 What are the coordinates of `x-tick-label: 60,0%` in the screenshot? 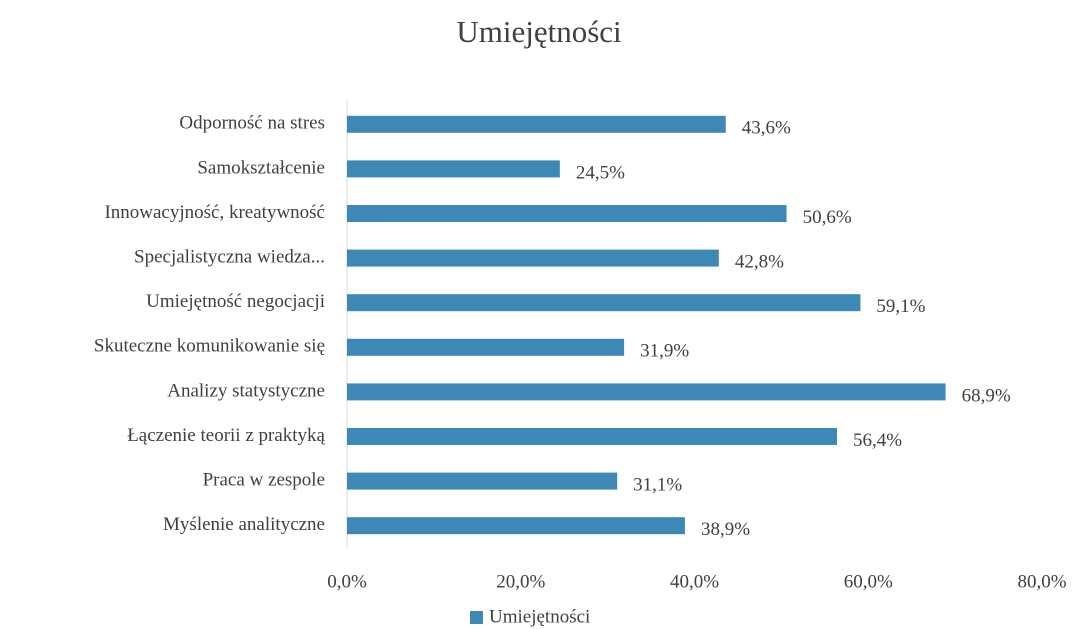 It's located at (868, 581).